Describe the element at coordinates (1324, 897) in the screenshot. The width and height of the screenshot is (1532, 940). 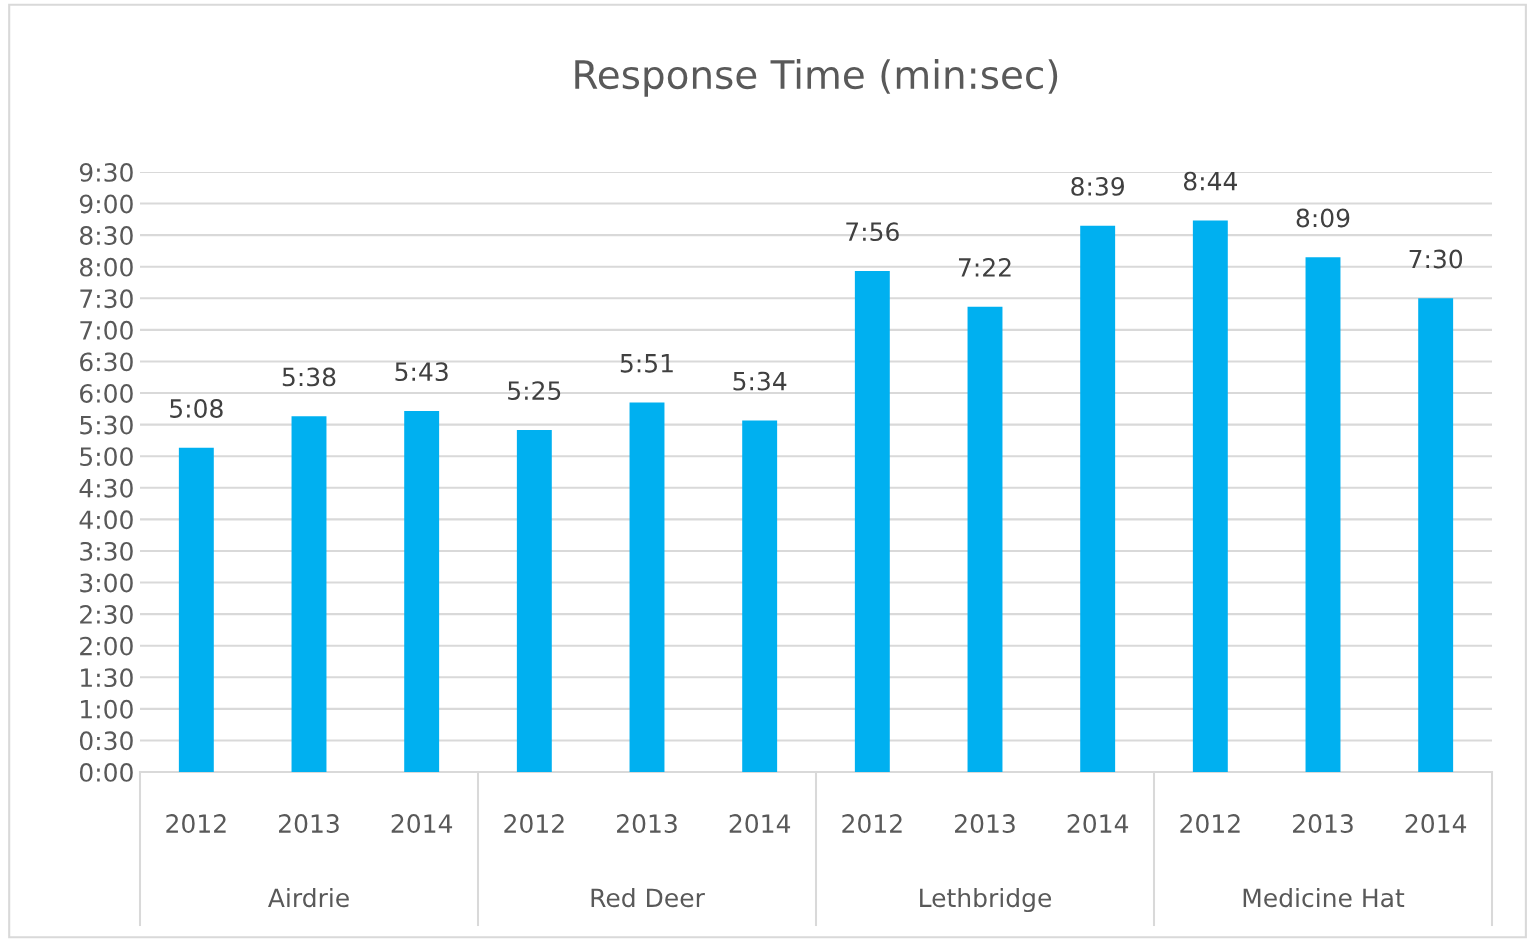
I see `text: Medicine Hat` at that location.